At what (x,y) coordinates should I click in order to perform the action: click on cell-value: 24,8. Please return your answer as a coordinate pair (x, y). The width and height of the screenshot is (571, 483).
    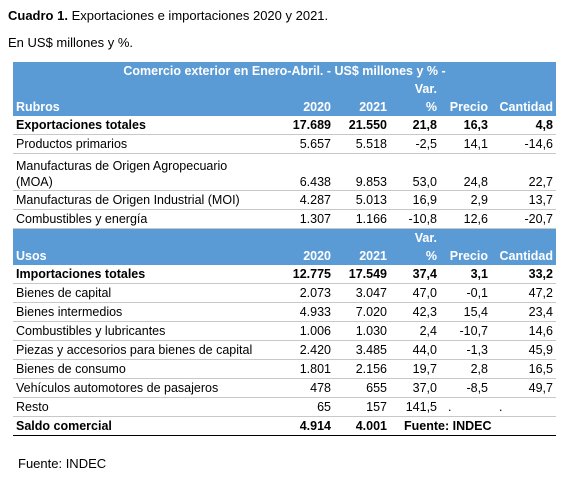
    Looking at the image, I should click on (465, 172).